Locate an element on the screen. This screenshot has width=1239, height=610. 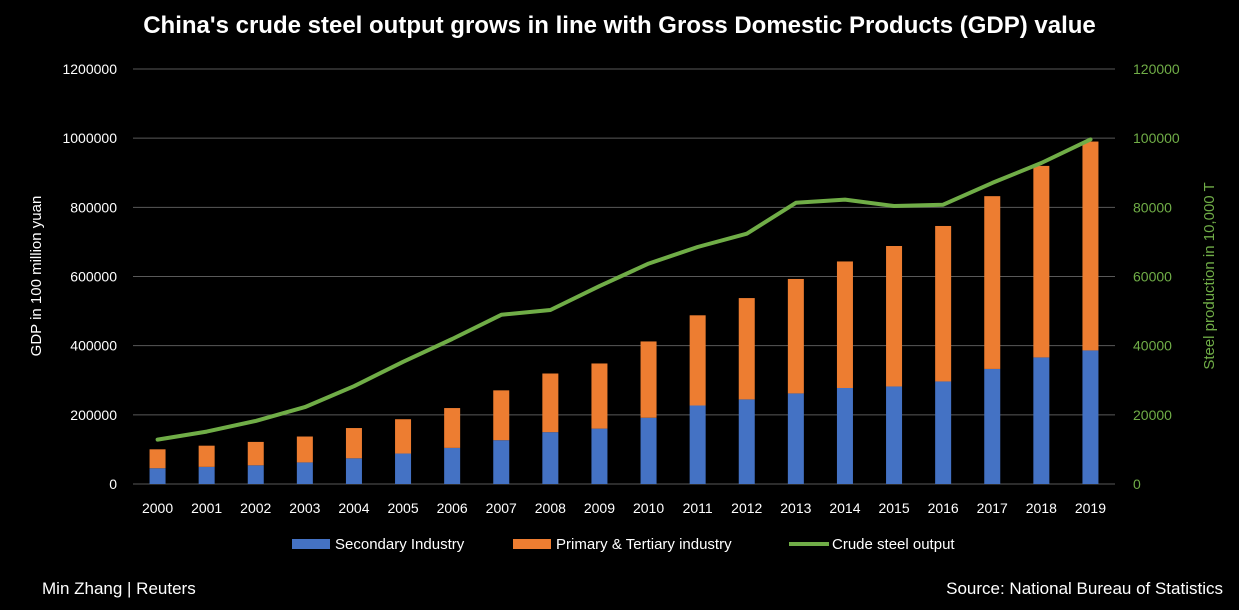
y-tick-right: 80000 is located at coordinates (1152, 207).